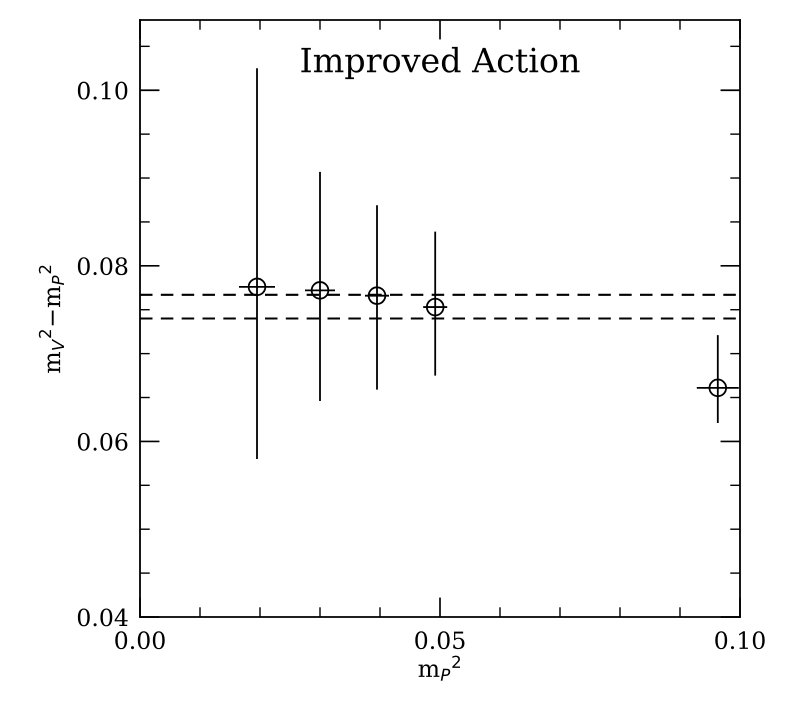 The width and height of the screenshot is (801, 706). What do you see at coordinates (439, 640) in the screenshot?
I see `x-tick-label: 0.05` at bounding box center [439, 640].